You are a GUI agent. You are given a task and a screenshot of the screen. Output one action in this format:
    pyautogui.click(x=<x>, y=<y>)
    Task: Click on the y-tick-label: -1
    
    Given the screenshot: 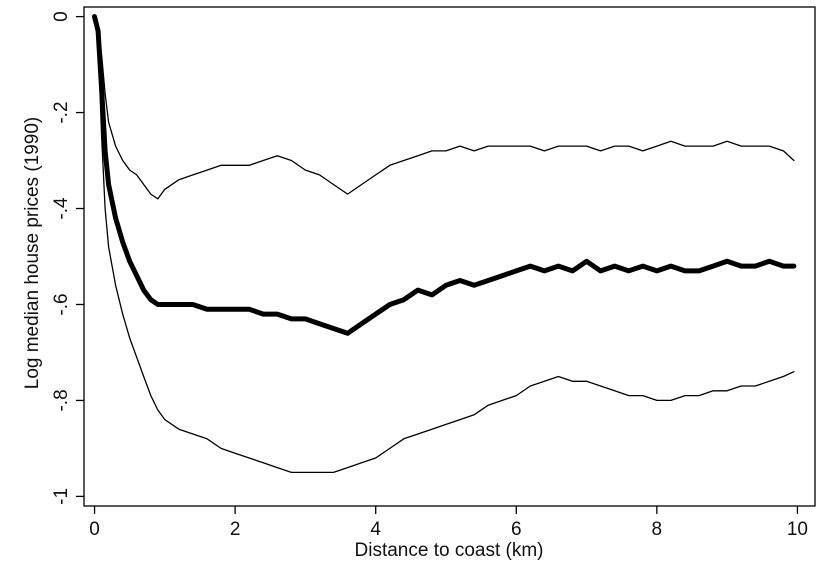 What is the action you would take?
    pyautogui.click(x=61, y=496)
    